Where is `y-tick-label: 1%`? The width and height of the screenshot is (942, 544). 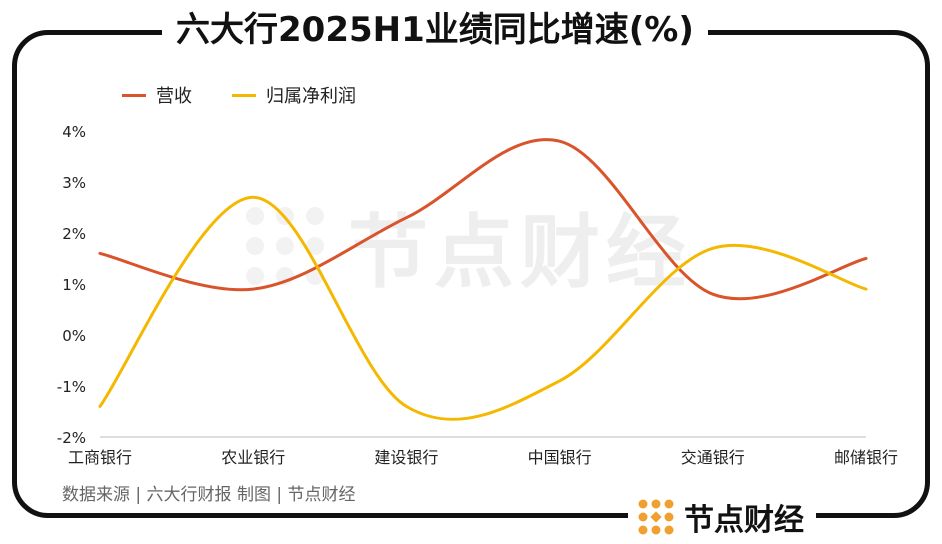
y-tick-label: 1% is located at coordinates (74, 285).